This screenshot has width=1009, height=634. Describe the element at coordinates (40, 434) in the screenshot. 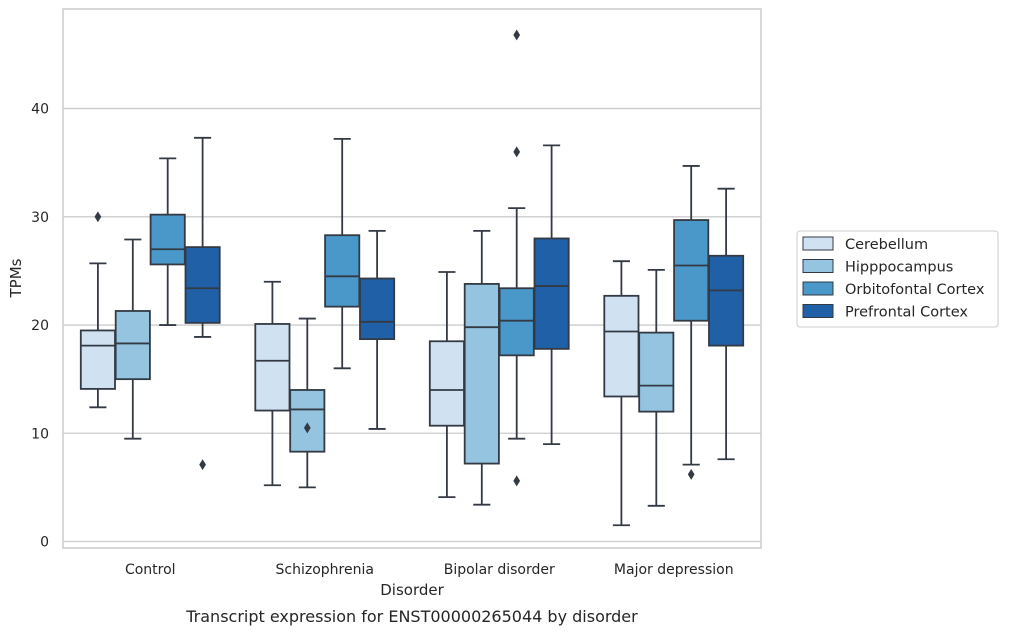

I see `y-tick-label: 10` at that location.